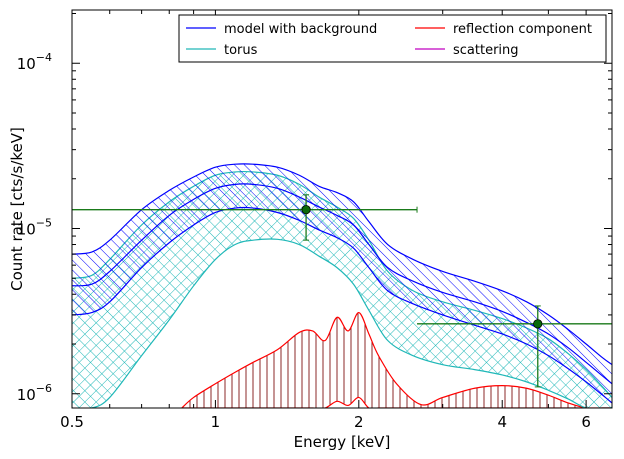  Describe the element at coordinates (502, 422) in the screenshot. I see `x-tick-label-3: 4` at that location.